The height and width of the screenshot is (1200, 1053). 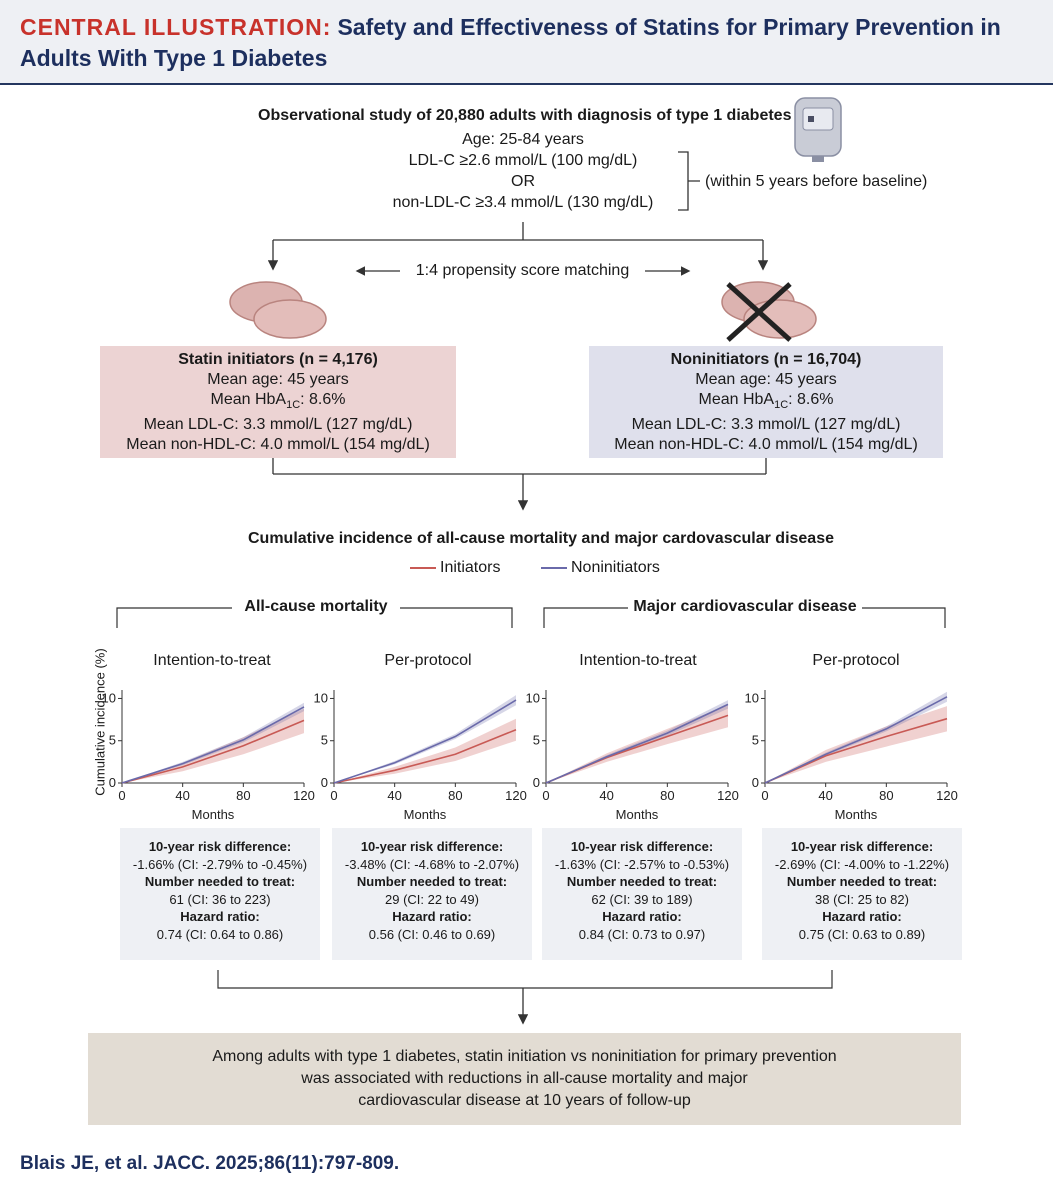 What do you see at coordinates (470, 567) in the screenshot?
I see `legend-initiators: Initiators` at bounding box center [470, 567].